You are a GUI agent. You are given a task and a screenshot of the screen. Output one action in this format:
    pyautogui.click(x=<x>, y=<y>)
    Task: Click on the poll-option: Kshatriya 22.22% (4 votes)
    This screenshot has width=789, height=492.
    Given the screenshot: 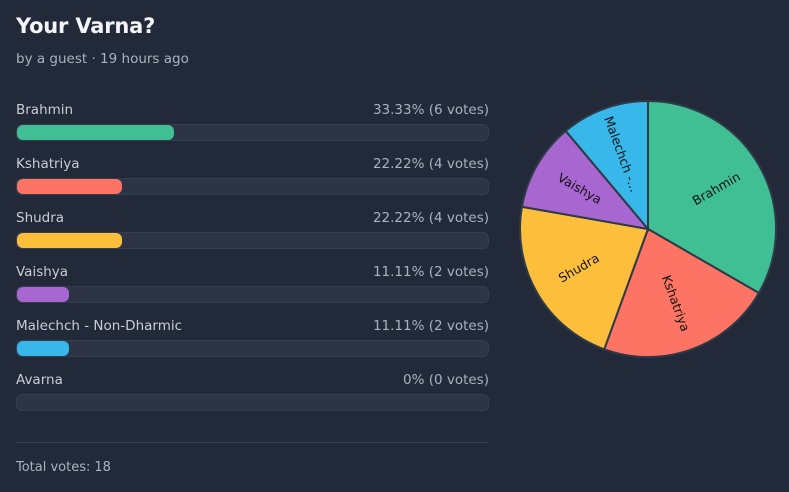 What is the action you would take?
    pyautogui.click(x=252, y=183)
    